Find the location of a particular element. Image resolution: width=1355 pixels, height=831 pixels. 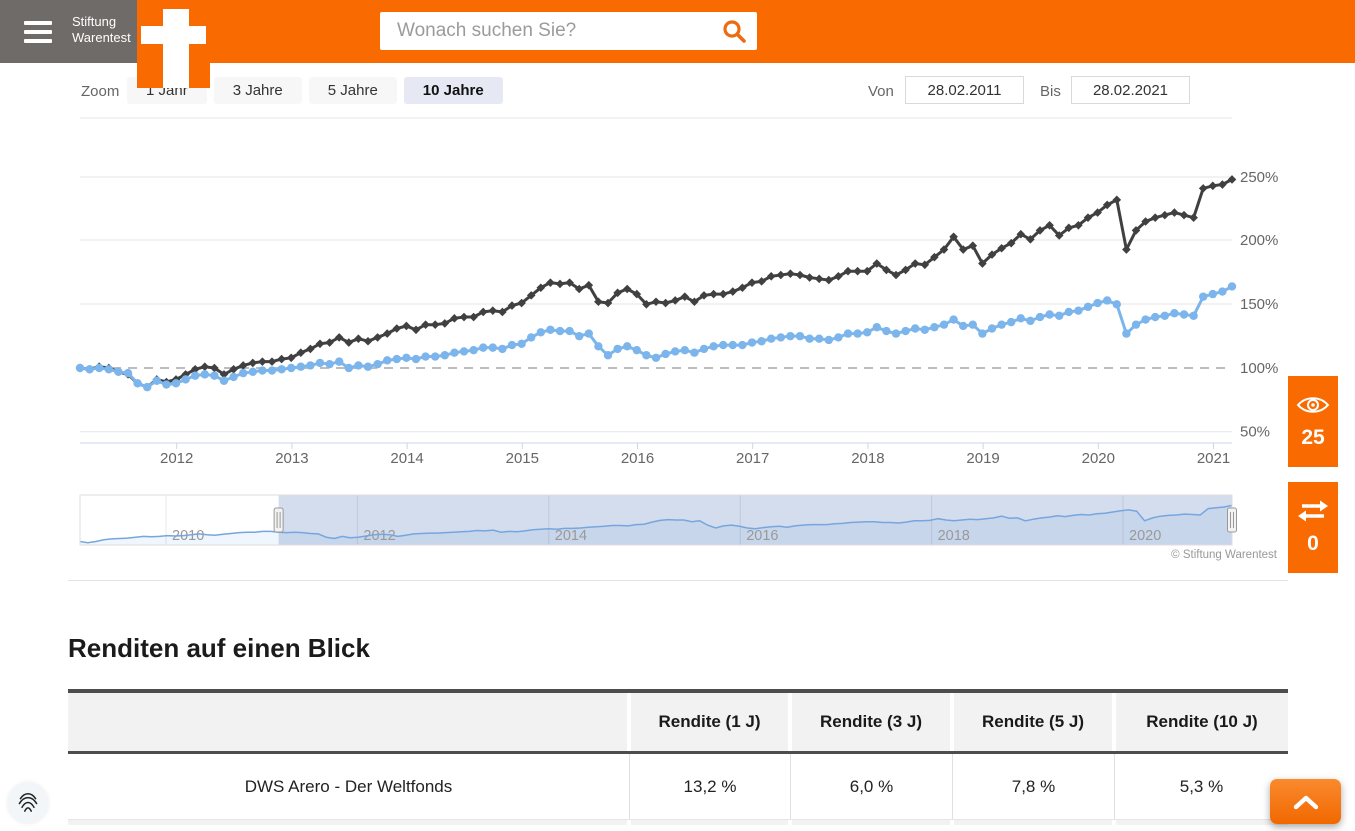

svg-text: 2019 is located at coordinates (982, 458).